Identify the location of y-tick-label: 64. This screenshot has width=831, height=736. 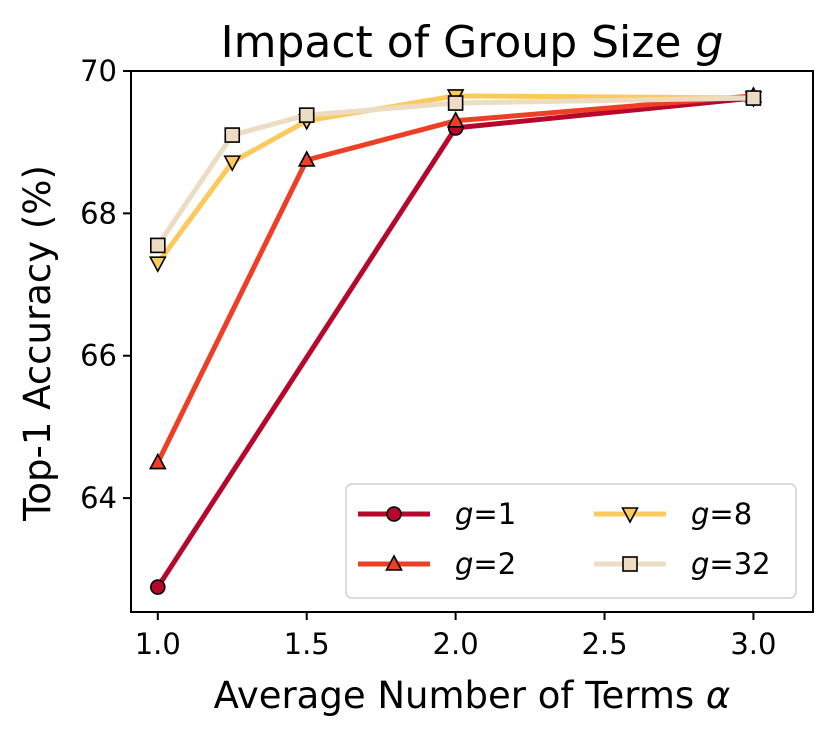
(98, 498).